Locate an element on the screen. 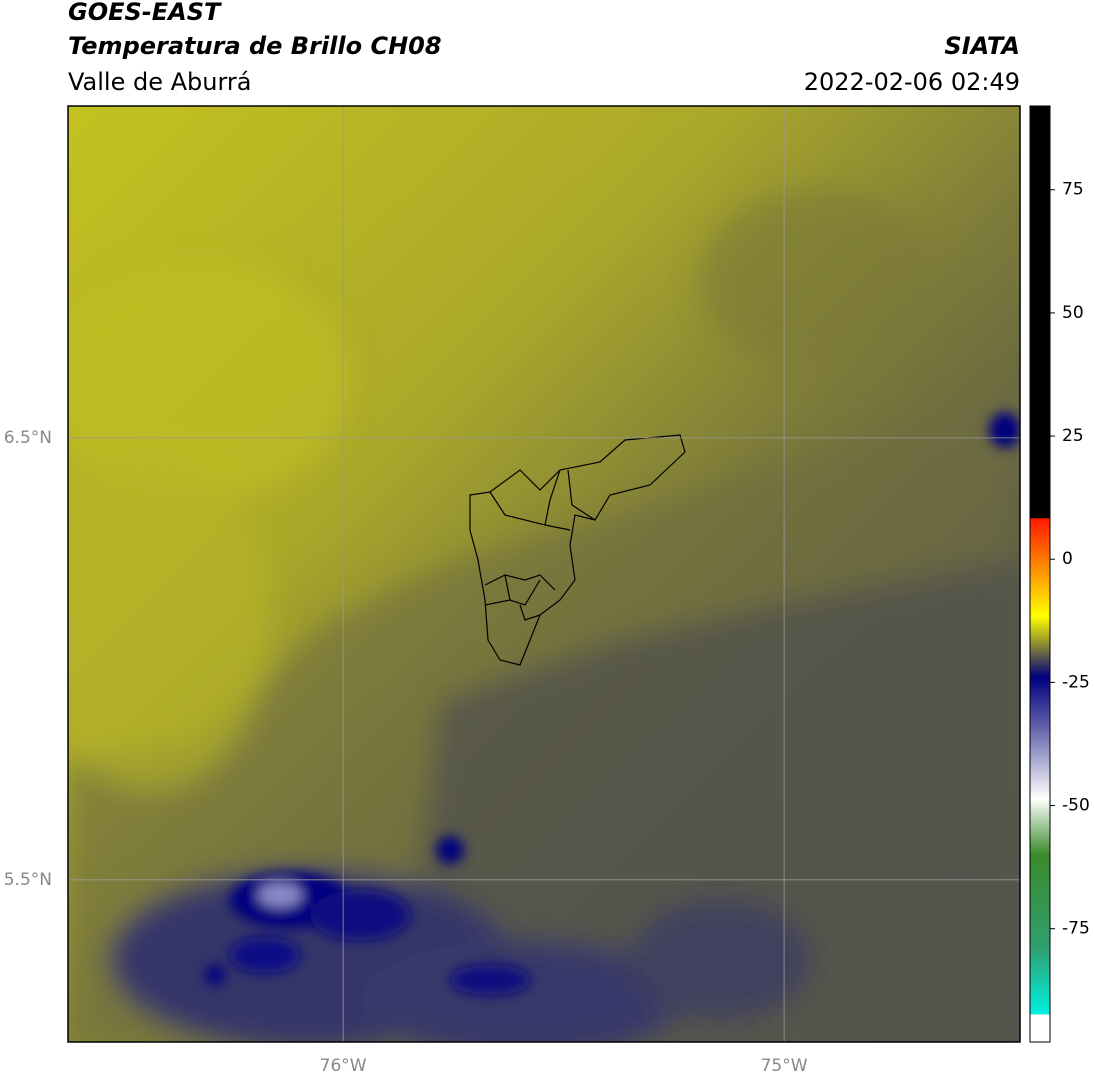 This screenshot has width=1094, height=1082. agency: SIATA is located at coordinates (982, 46).